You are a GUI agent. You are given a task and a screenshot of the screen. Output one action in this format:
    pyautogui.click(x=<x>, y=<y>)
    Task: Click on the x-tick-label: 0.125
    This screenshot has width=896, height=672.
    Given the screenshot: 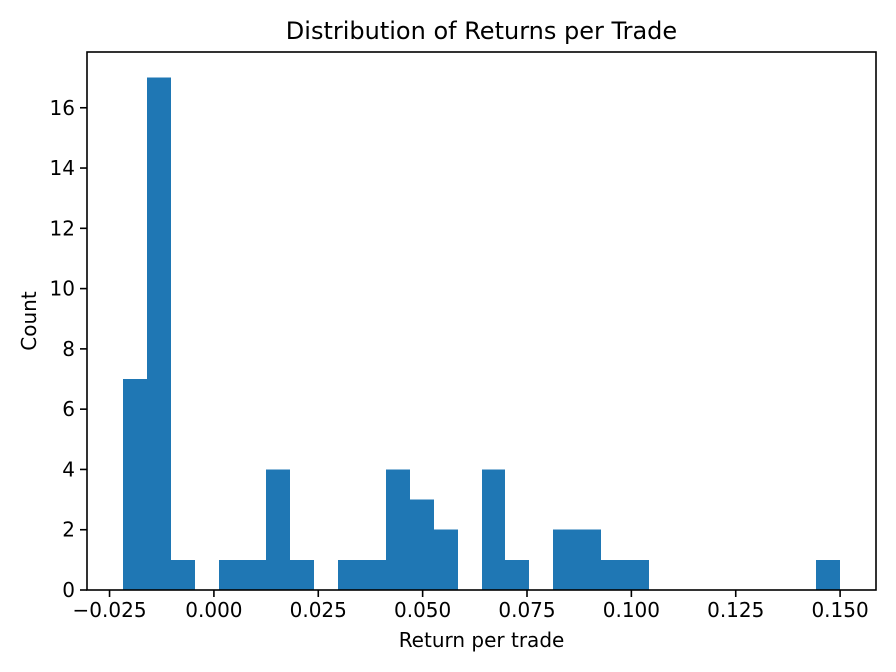 What is the action you would take?
    pyautogui.click(x=735, y=610)
    